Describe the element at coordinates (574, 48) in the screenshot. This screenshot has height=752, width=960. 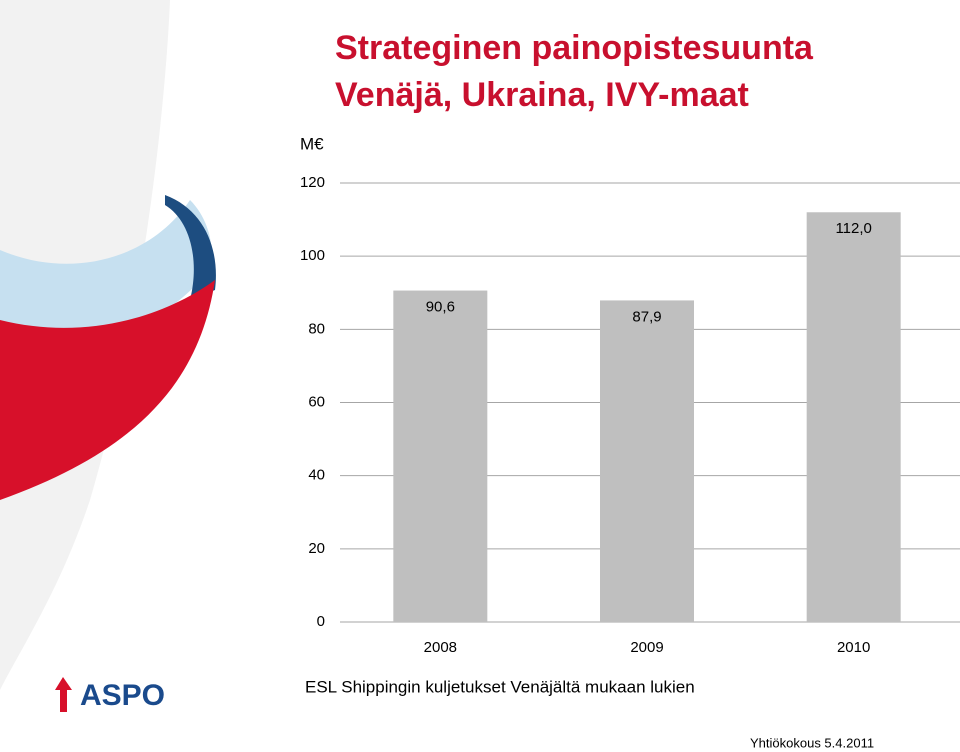
I see `chart-title: Strateginen painopistesuunta` at that location.